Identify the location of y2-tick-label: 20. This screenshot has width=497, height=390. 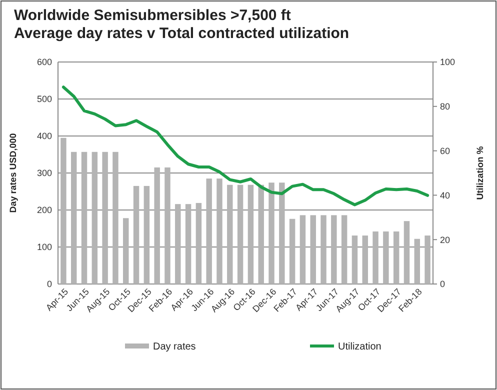
(445, 239).